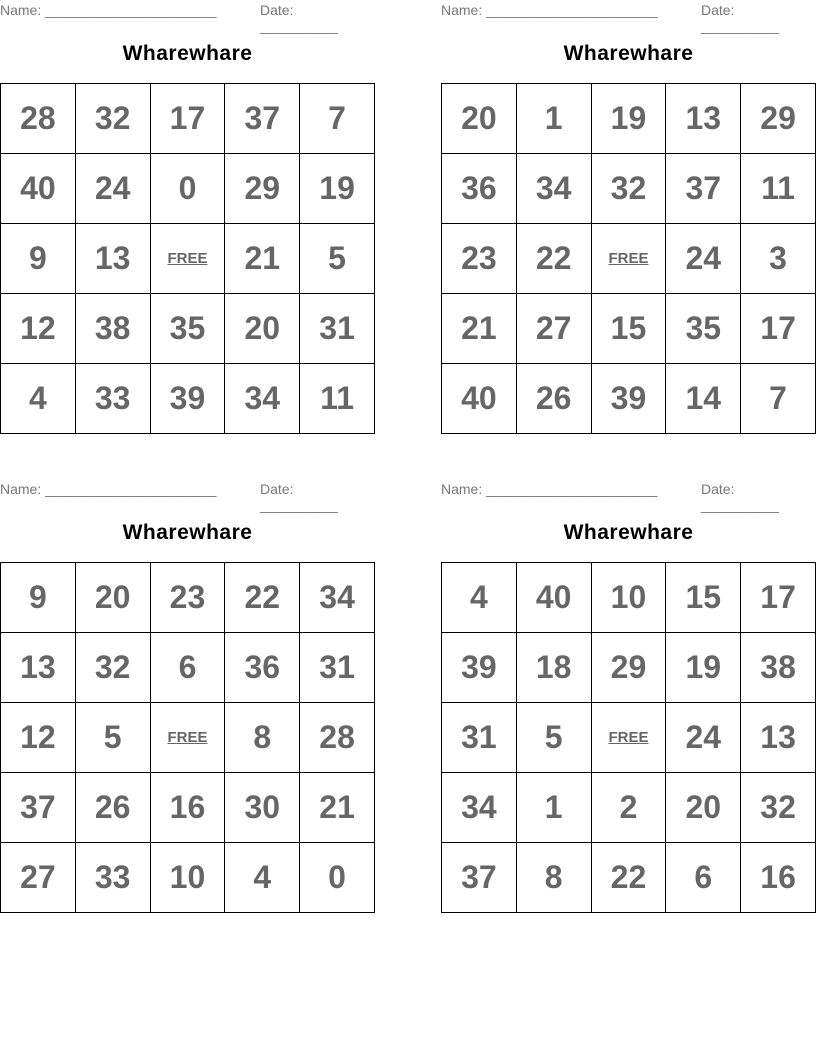  What do you see at coordinates (553, 667) in the screenshot?
I see `number-cell: 18` at bounding box center [553, 667].